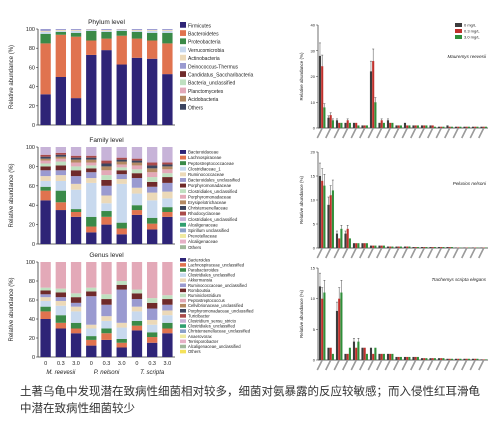 The height and width of the screenshot is (428, 500). What do you see at coordinates (45, 364) in the screenshot?
I see `x-tick-label: 0` at bounding box center [45, 364].